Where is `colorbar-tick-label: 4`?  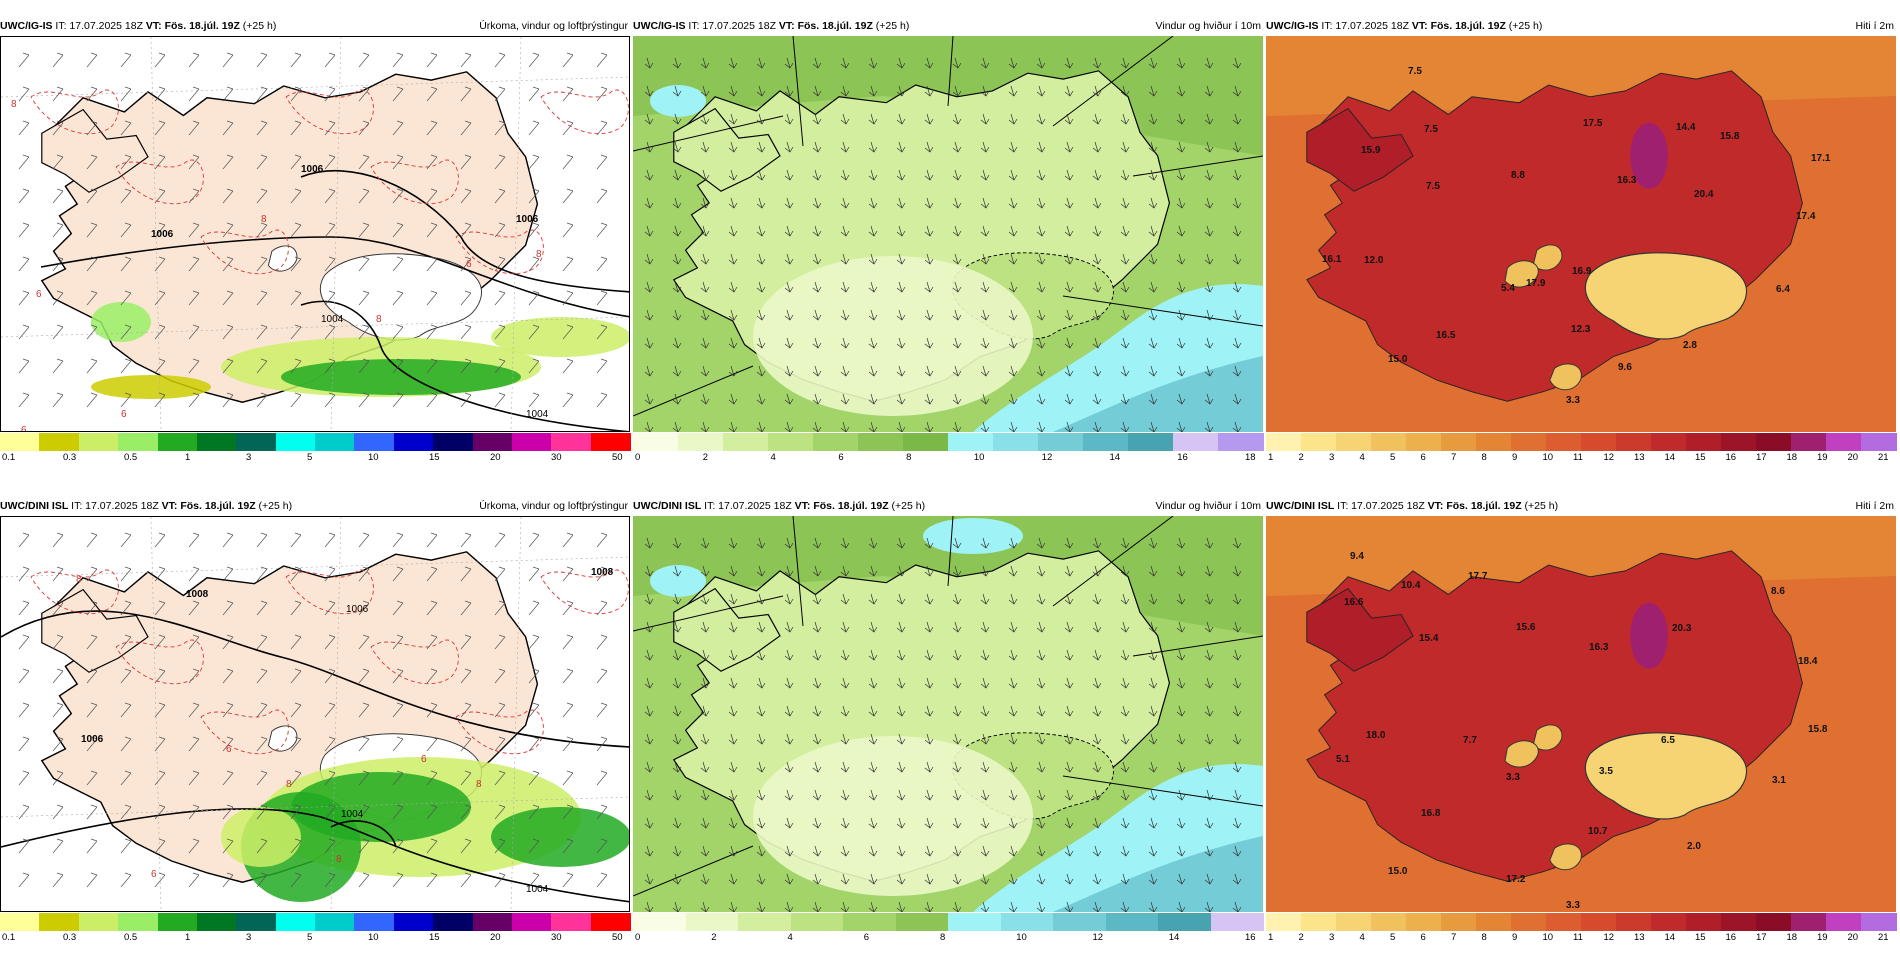 colorbar-tick-label: 4 is located at coordinates (773, 457).